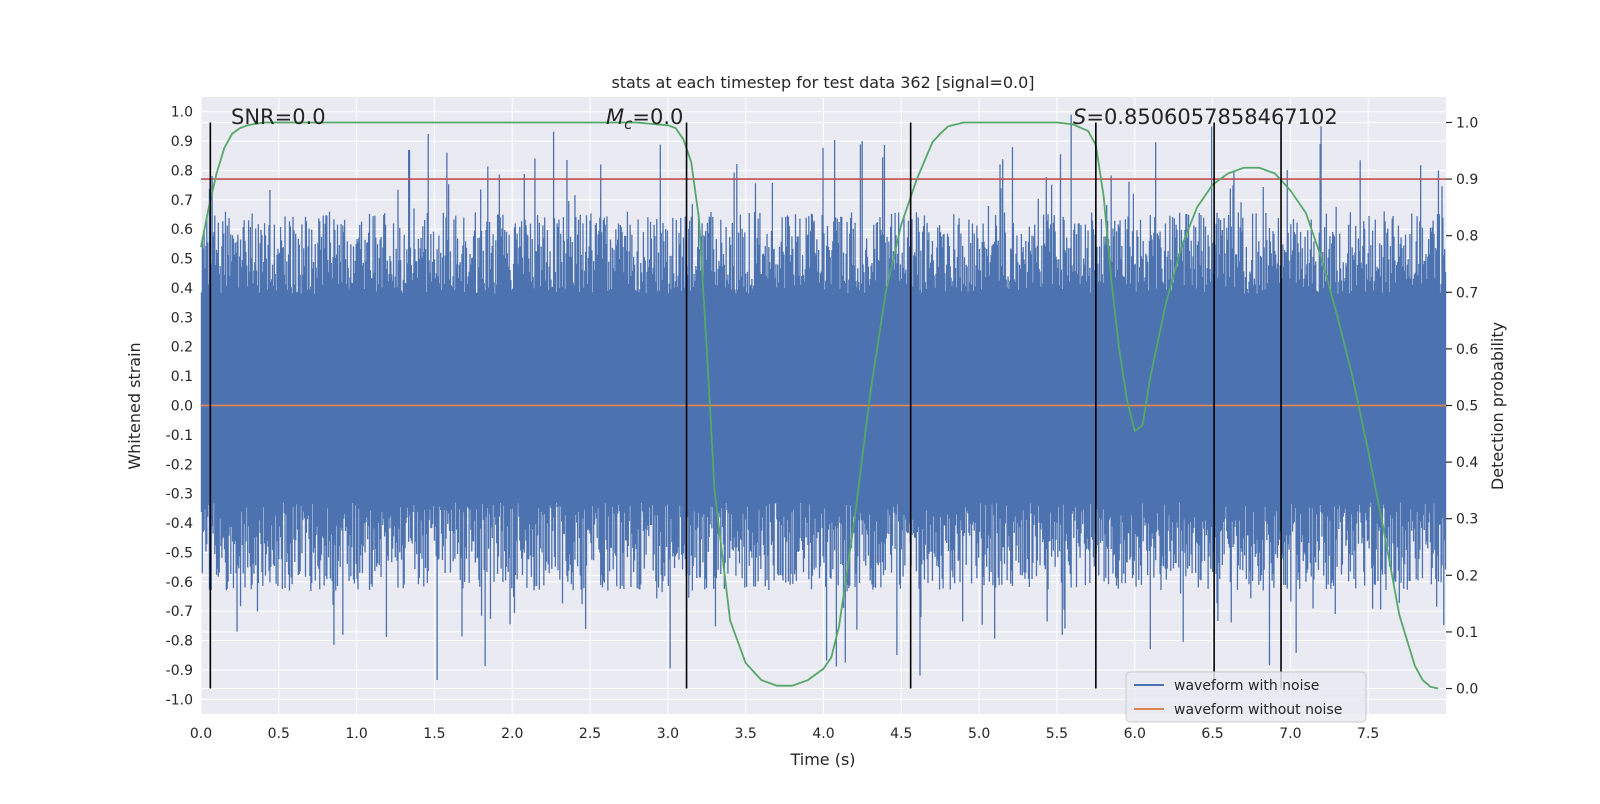 The width and height of the screenshot is (1600, 804). Describe the element at coordinates (746, 734) in the screenshot. I see `x-tick-label: 3.5` at that location.